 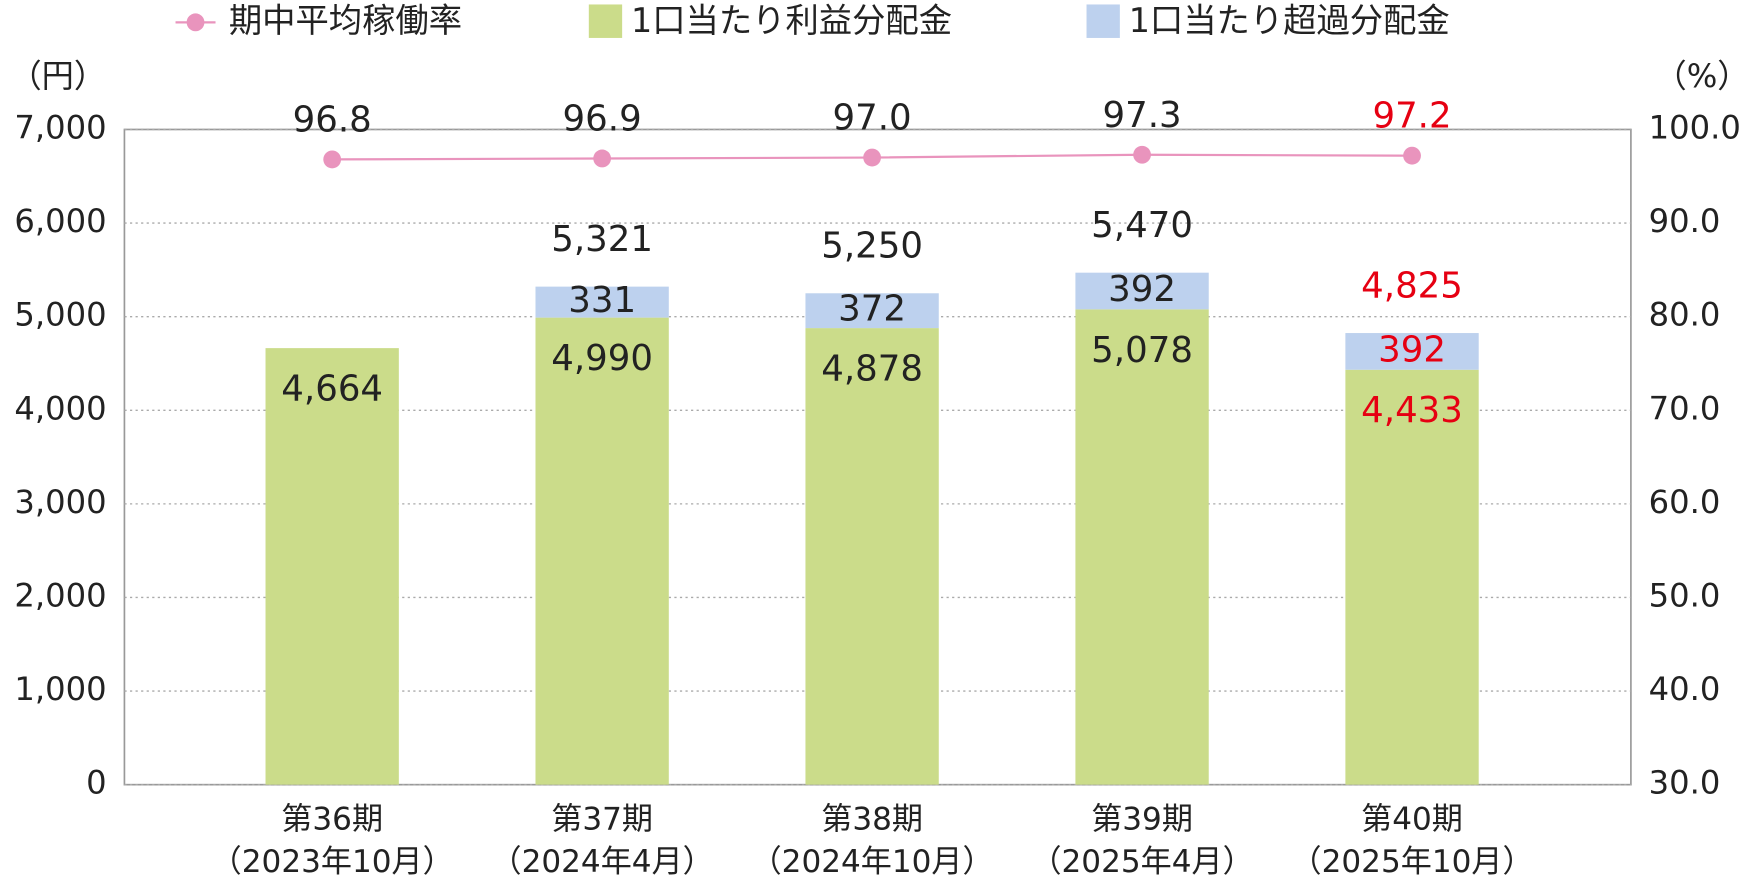 I want to click on line-label: 97.3, so click(x=1142, y=115).